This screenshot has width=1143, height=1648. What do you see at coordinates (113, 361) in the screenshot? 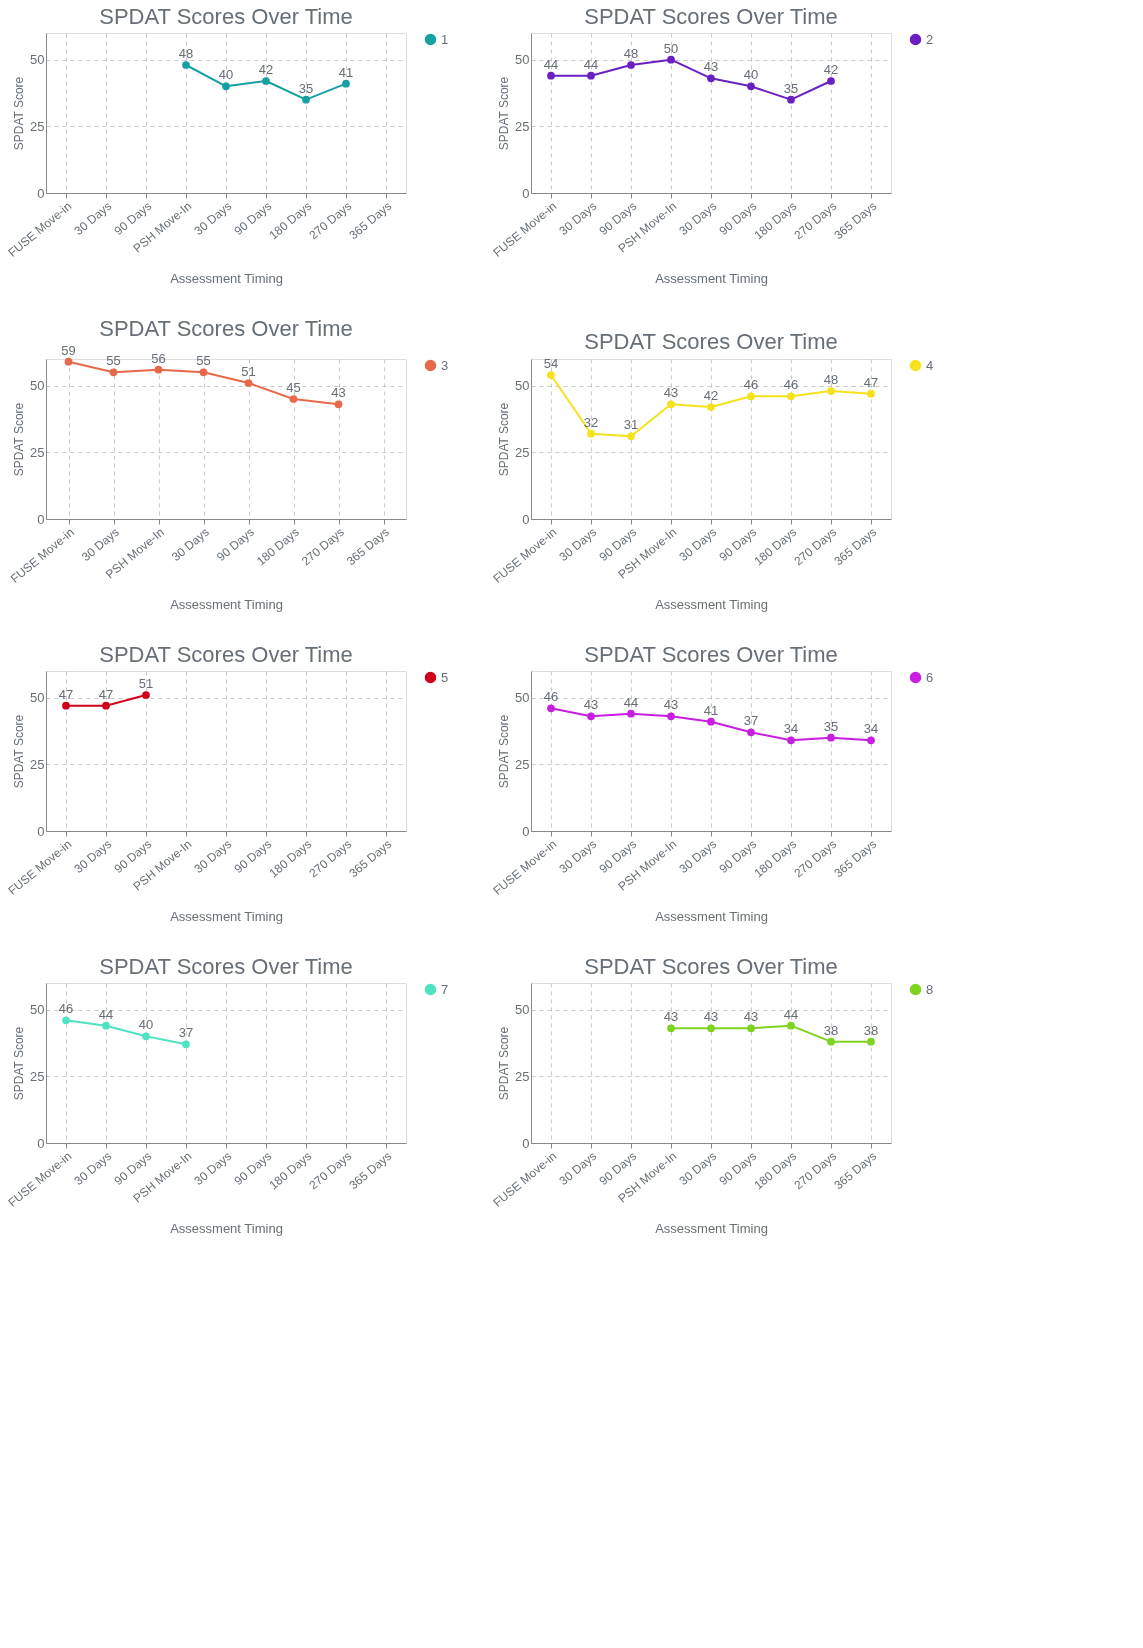
I see `data-label: 55` at bounding box center [113, 361].